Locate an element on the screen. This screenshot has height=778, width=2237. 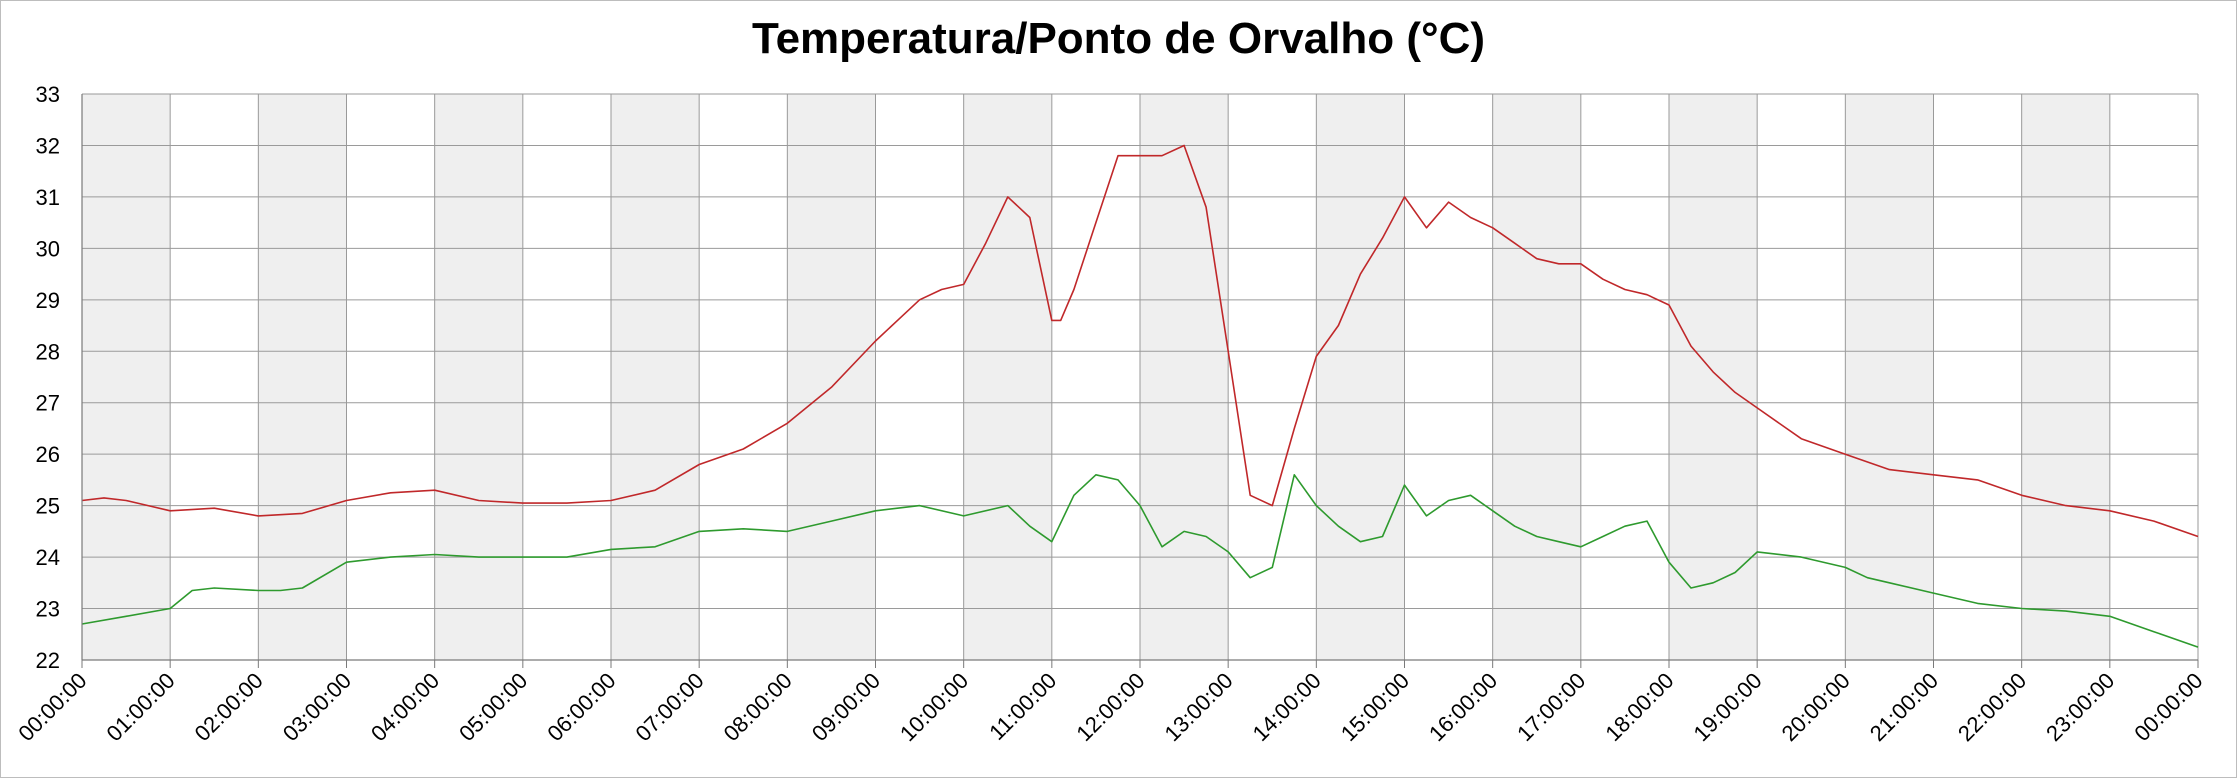
y-tick-label: 33 is located at coordinates (48, 94).